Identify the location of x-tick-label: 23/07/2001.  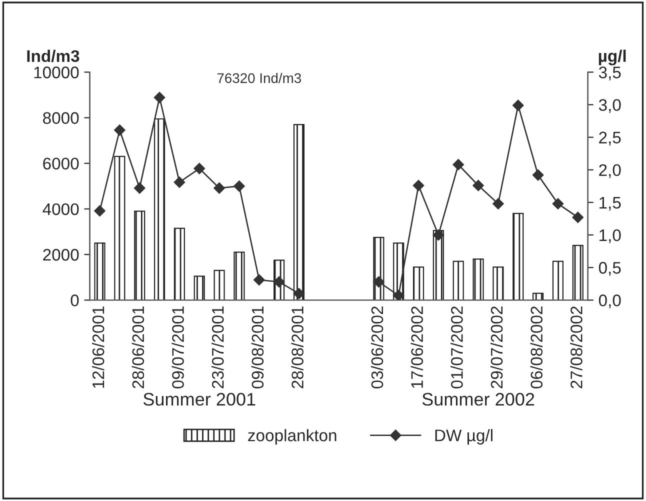
(218, 347).